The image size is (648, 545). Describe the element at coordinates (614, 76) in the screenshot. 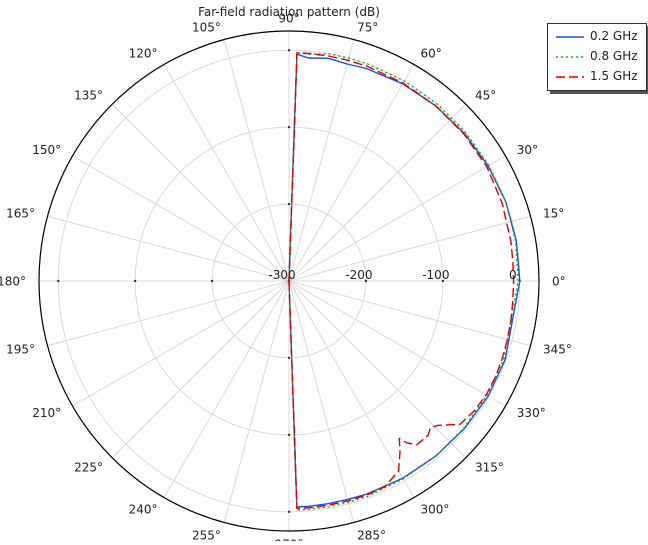

I see `legend-label: 1.5 GHz` at that location.